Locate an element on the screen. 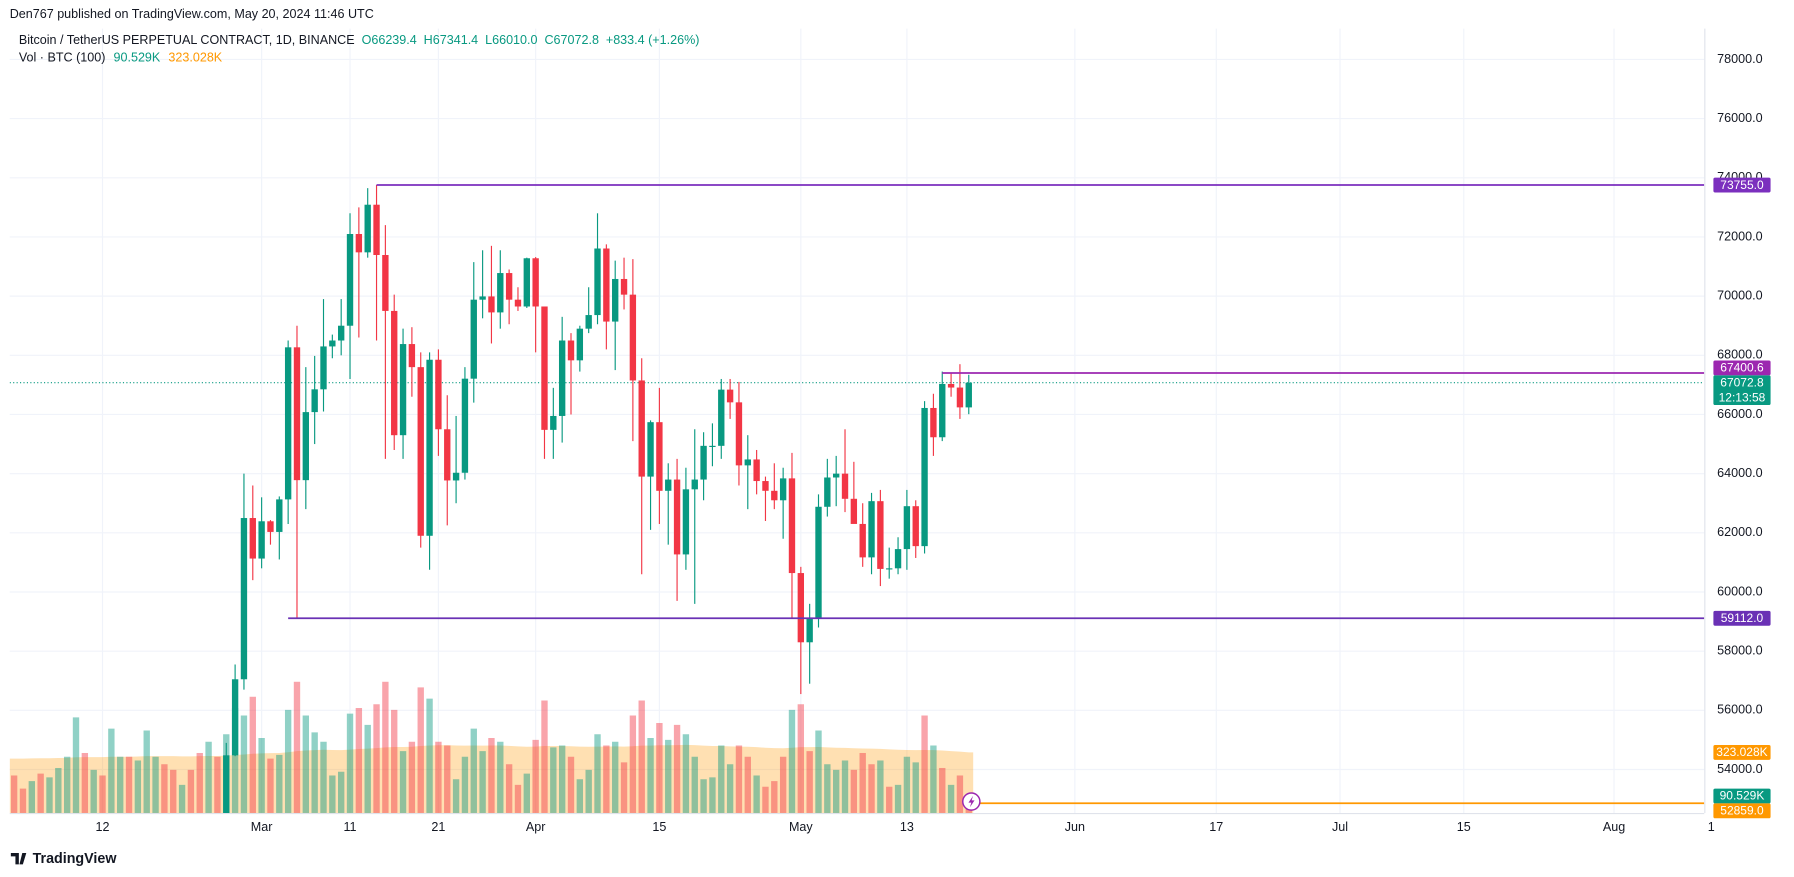 Image resolution: width=1794 pixels, height=877 pixels. volume-title: Vol · BTC (100) is located at coordinates (62, 58).